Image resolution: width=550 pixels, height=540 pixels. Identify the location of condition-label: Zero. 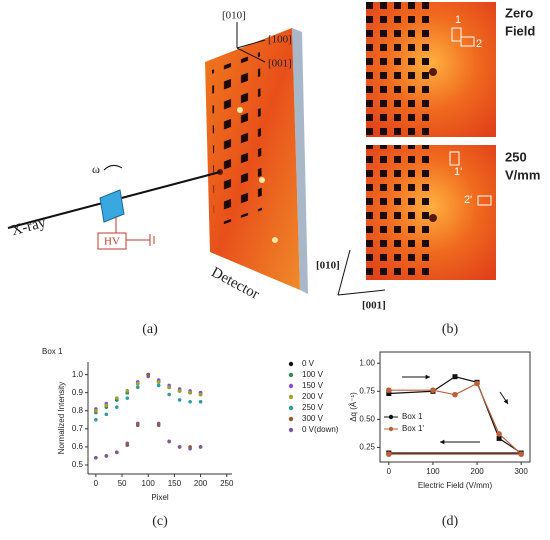
(519, 12).